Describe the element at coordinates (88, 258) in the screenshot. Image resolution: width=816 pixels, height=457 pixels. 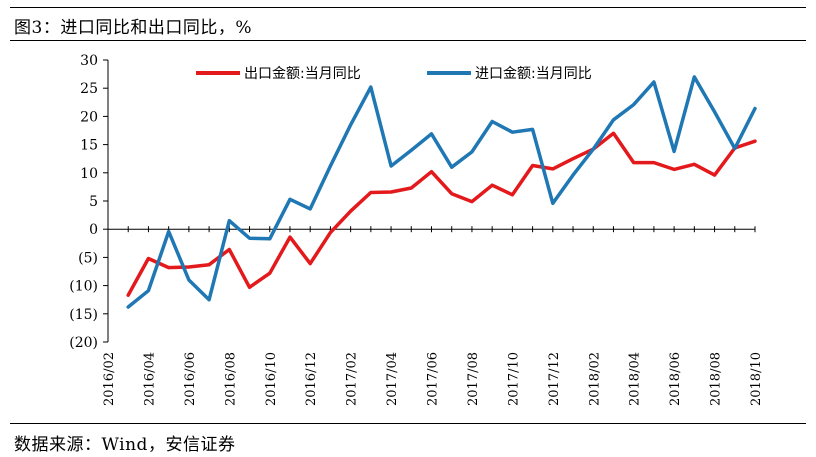
I see `y-tick-label: (5)` at that location.